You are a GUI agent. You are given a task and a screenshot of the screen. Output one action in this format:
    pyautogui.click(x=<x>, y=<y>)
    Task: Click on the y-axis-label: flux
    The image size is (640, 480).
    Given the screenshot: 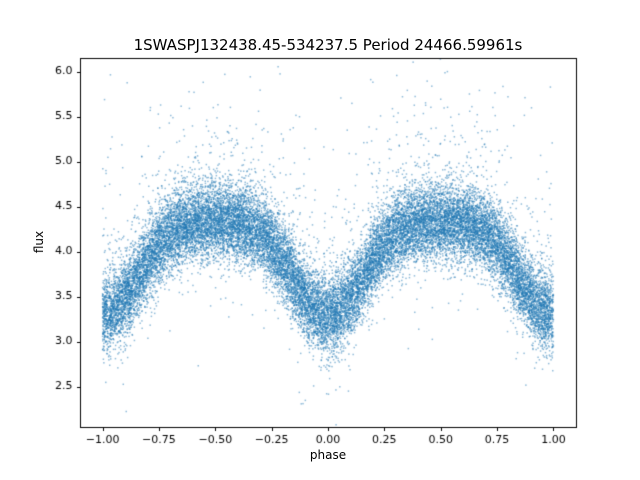 What is the action you would take?
    pyautogui.click(x=39, y=242)
    